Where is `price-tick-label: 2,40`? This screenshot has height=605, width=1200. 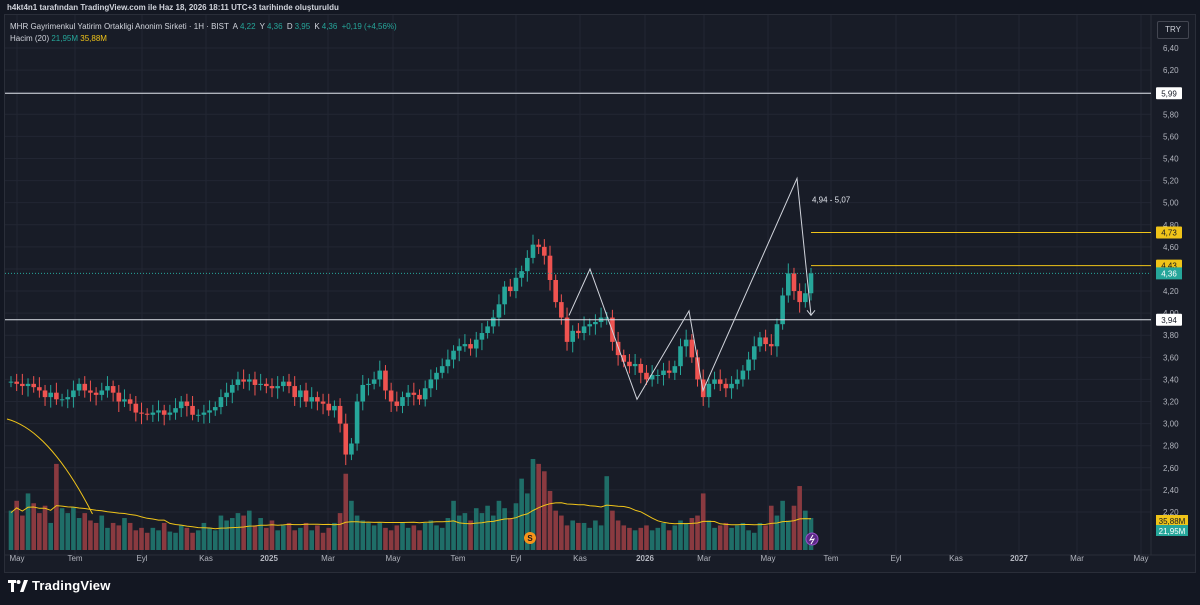
price-tick-label: 2,40 is located at coordinates (1171, 490).